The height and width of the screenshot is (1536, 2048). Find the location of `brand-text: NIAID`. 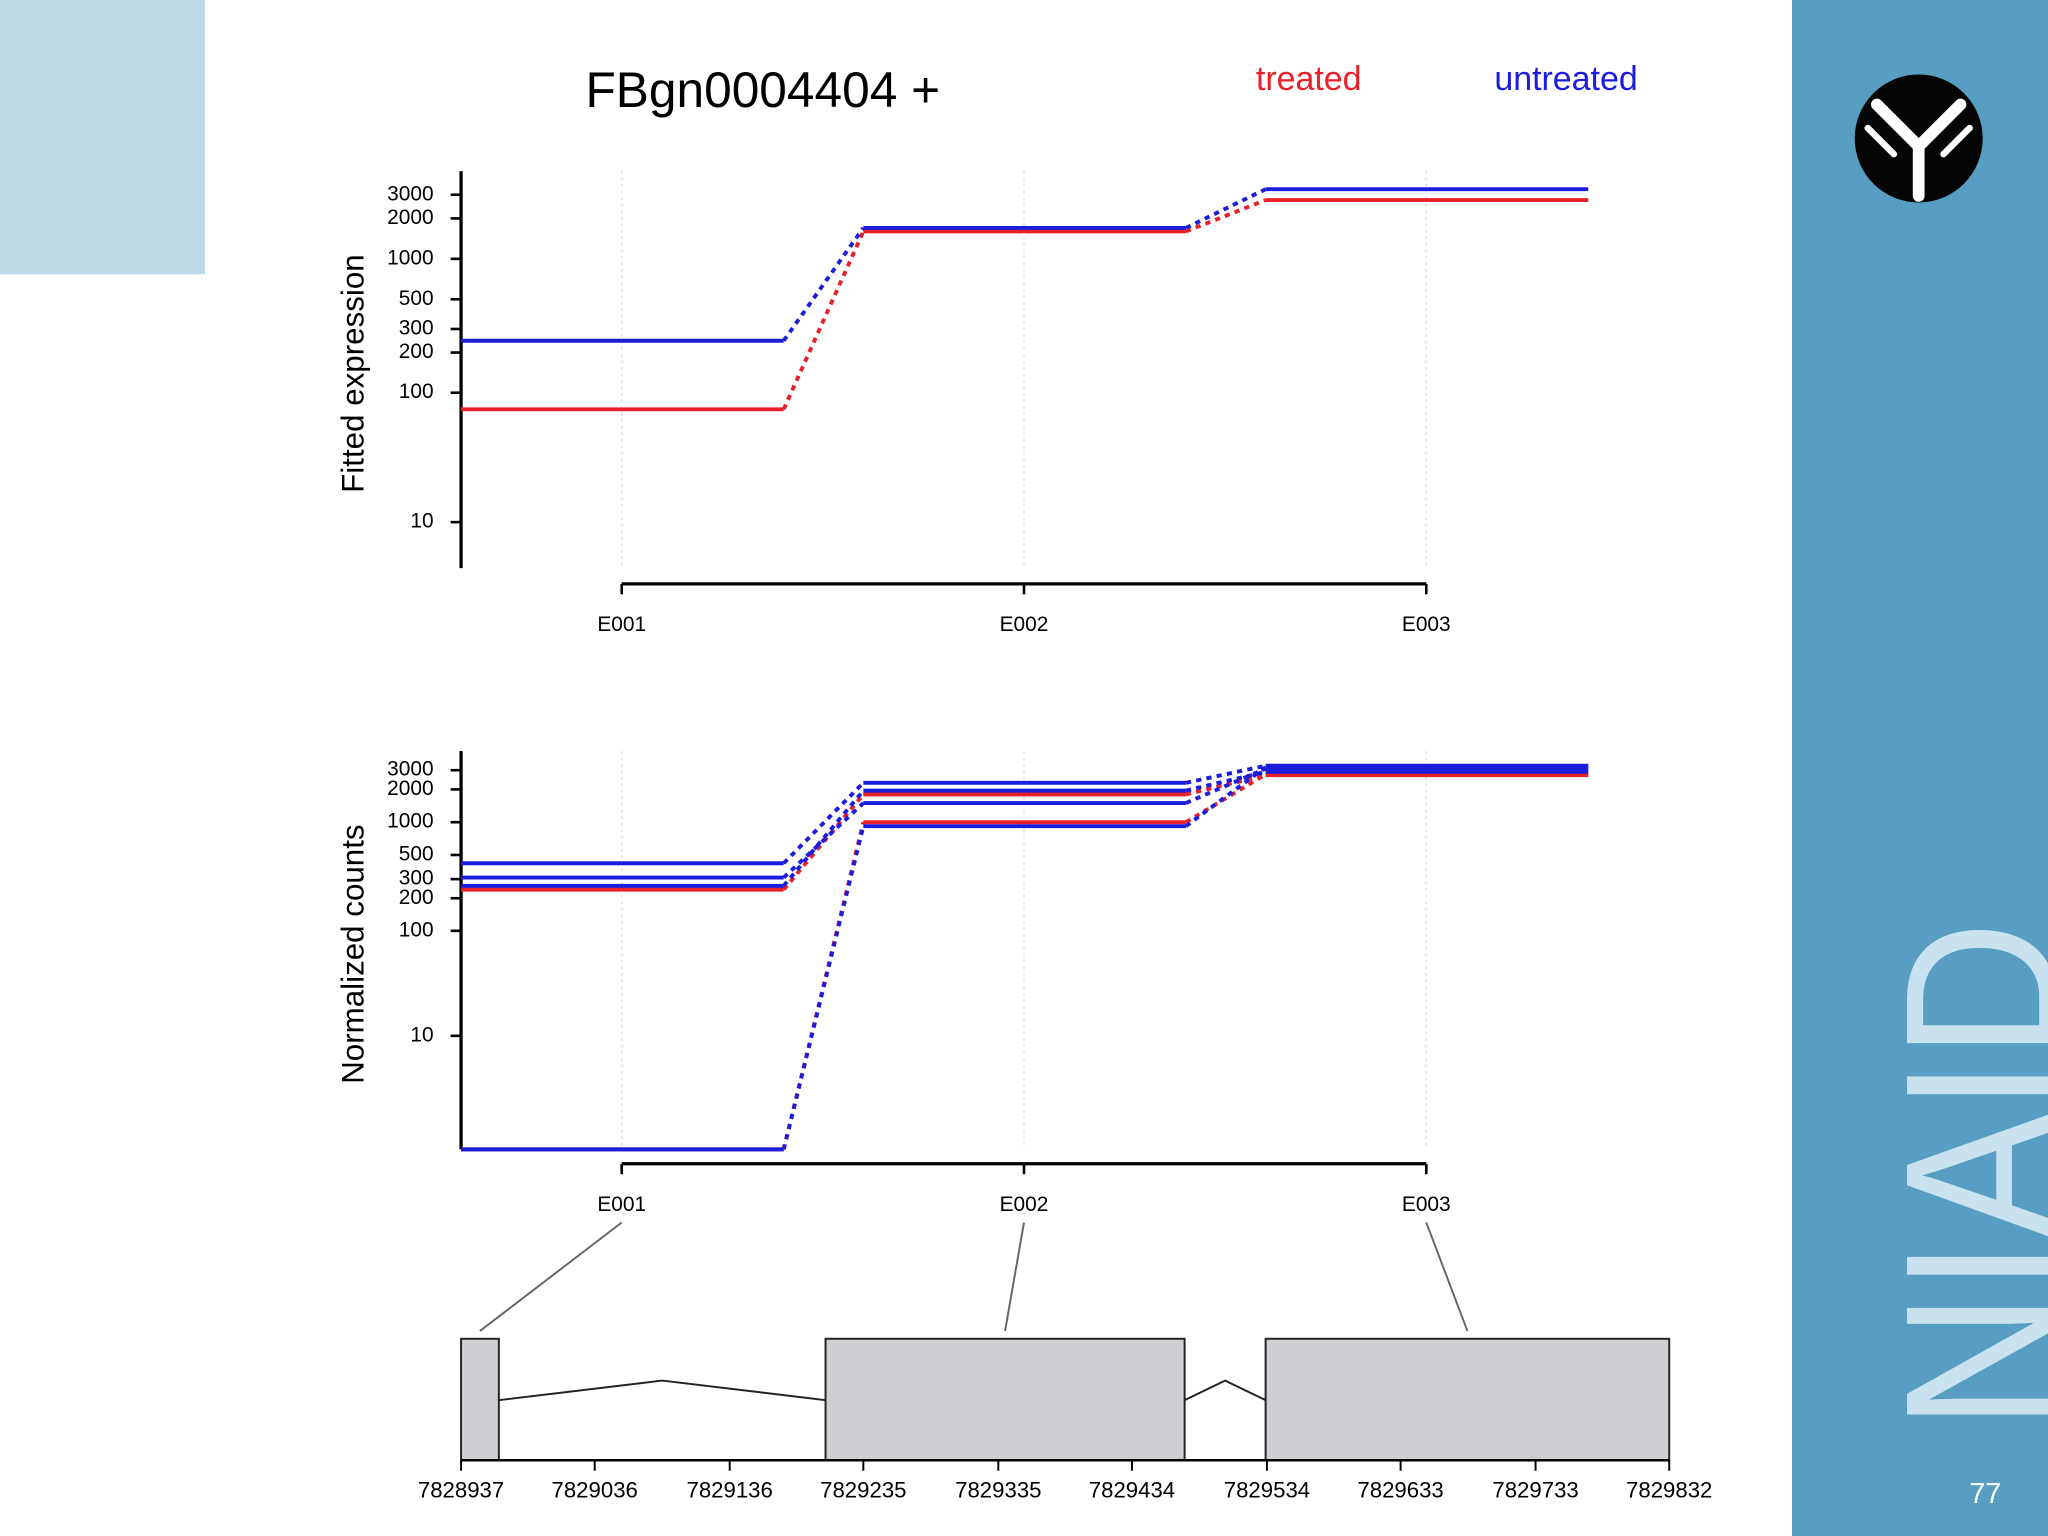

brand-text: NIAID is located at coordinates (1954, 1175).